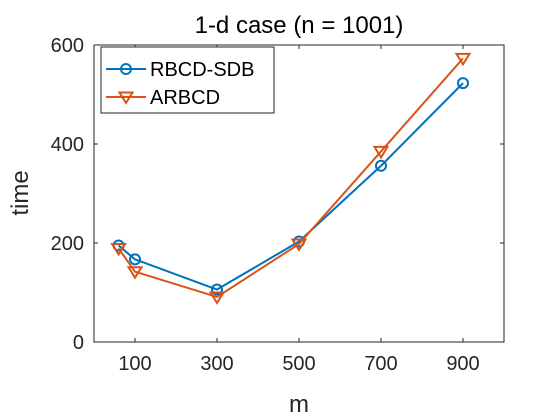 The width and height of the screenshot is (560, 420). Describe the element at coordinates (216, 364) in the screenshot. I see `x-tick-label-300: 300` at that location.